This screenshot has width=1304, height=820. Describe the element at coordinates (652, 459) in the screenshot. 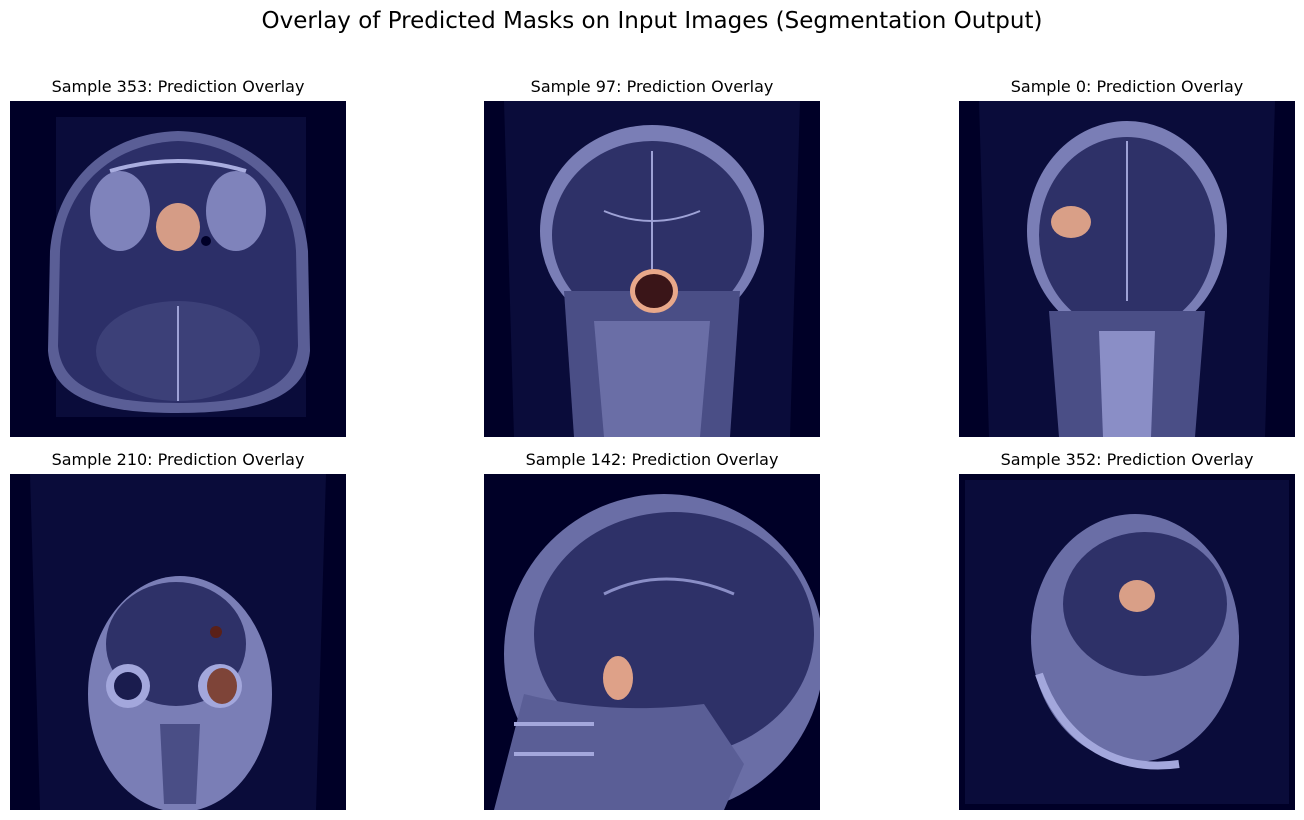

I see `panel-title: Sample 142: Prediction Overlay` at that location.